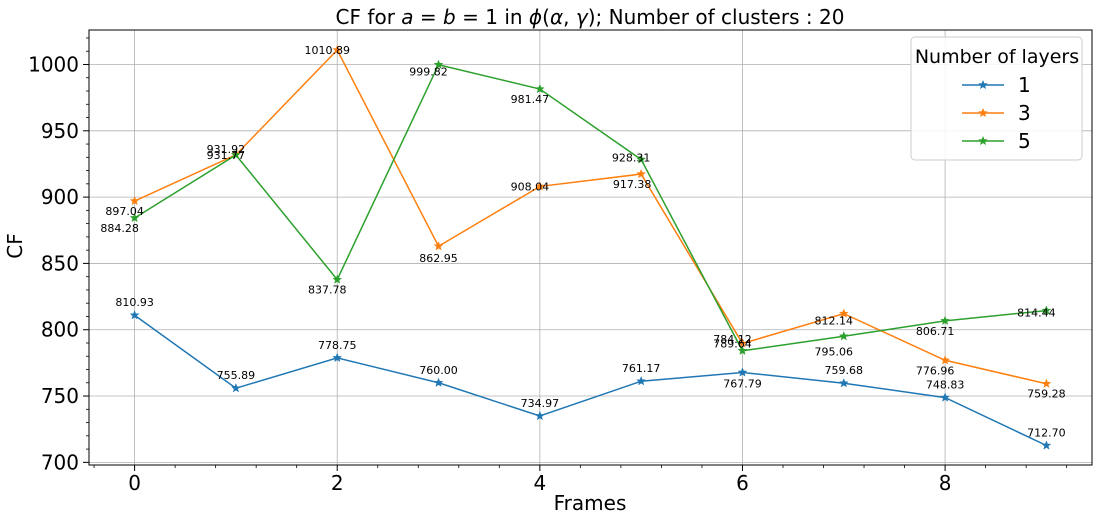 The width and height of the screenshot is (1100, 521). I want to click on legend-title: Number of layers, so click(997, 57).